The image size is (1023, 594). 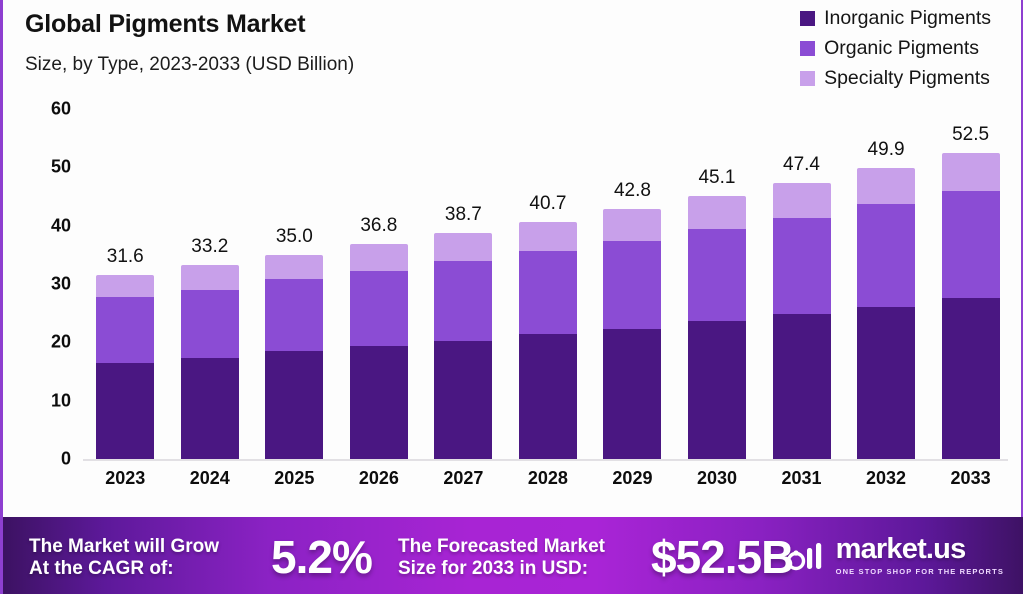 I want to click on bar-group: 49.9, so click(x=886, y=277).